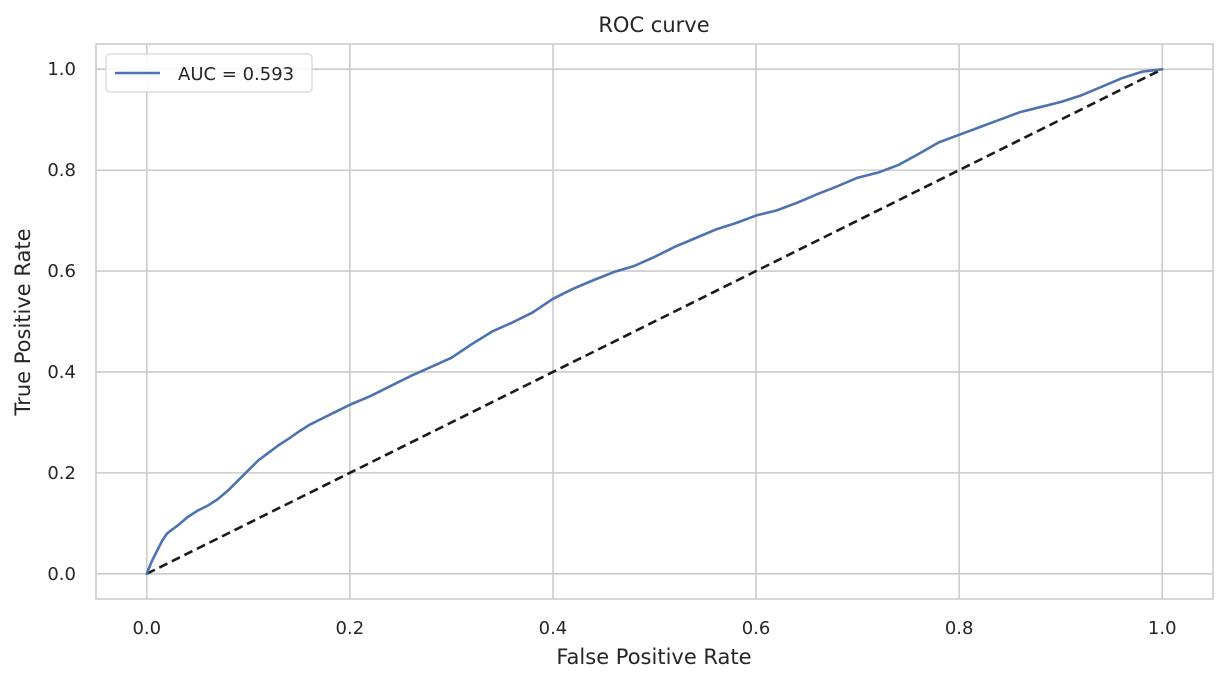 The height and width of the screenshot is (683, 1225). Describe the element at coordinates (653, 657) in the screenshot. I see `x-axis-label: False Positive Rate` at that location.